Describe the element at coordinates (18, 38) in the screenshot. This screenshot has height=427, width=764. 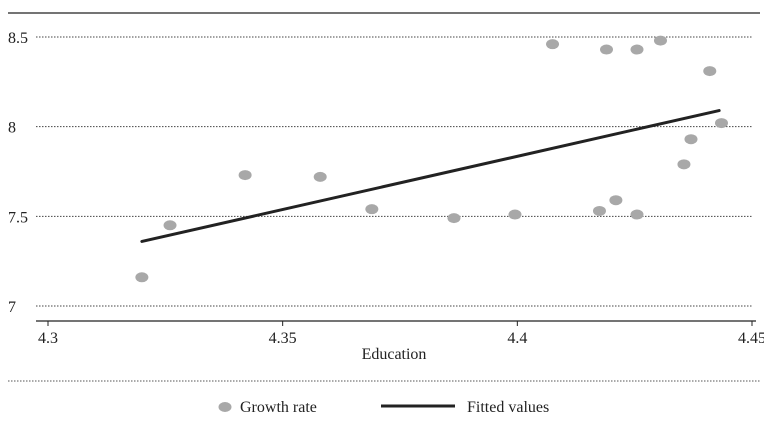
I see `y-tick-label: 8.5` at that location.